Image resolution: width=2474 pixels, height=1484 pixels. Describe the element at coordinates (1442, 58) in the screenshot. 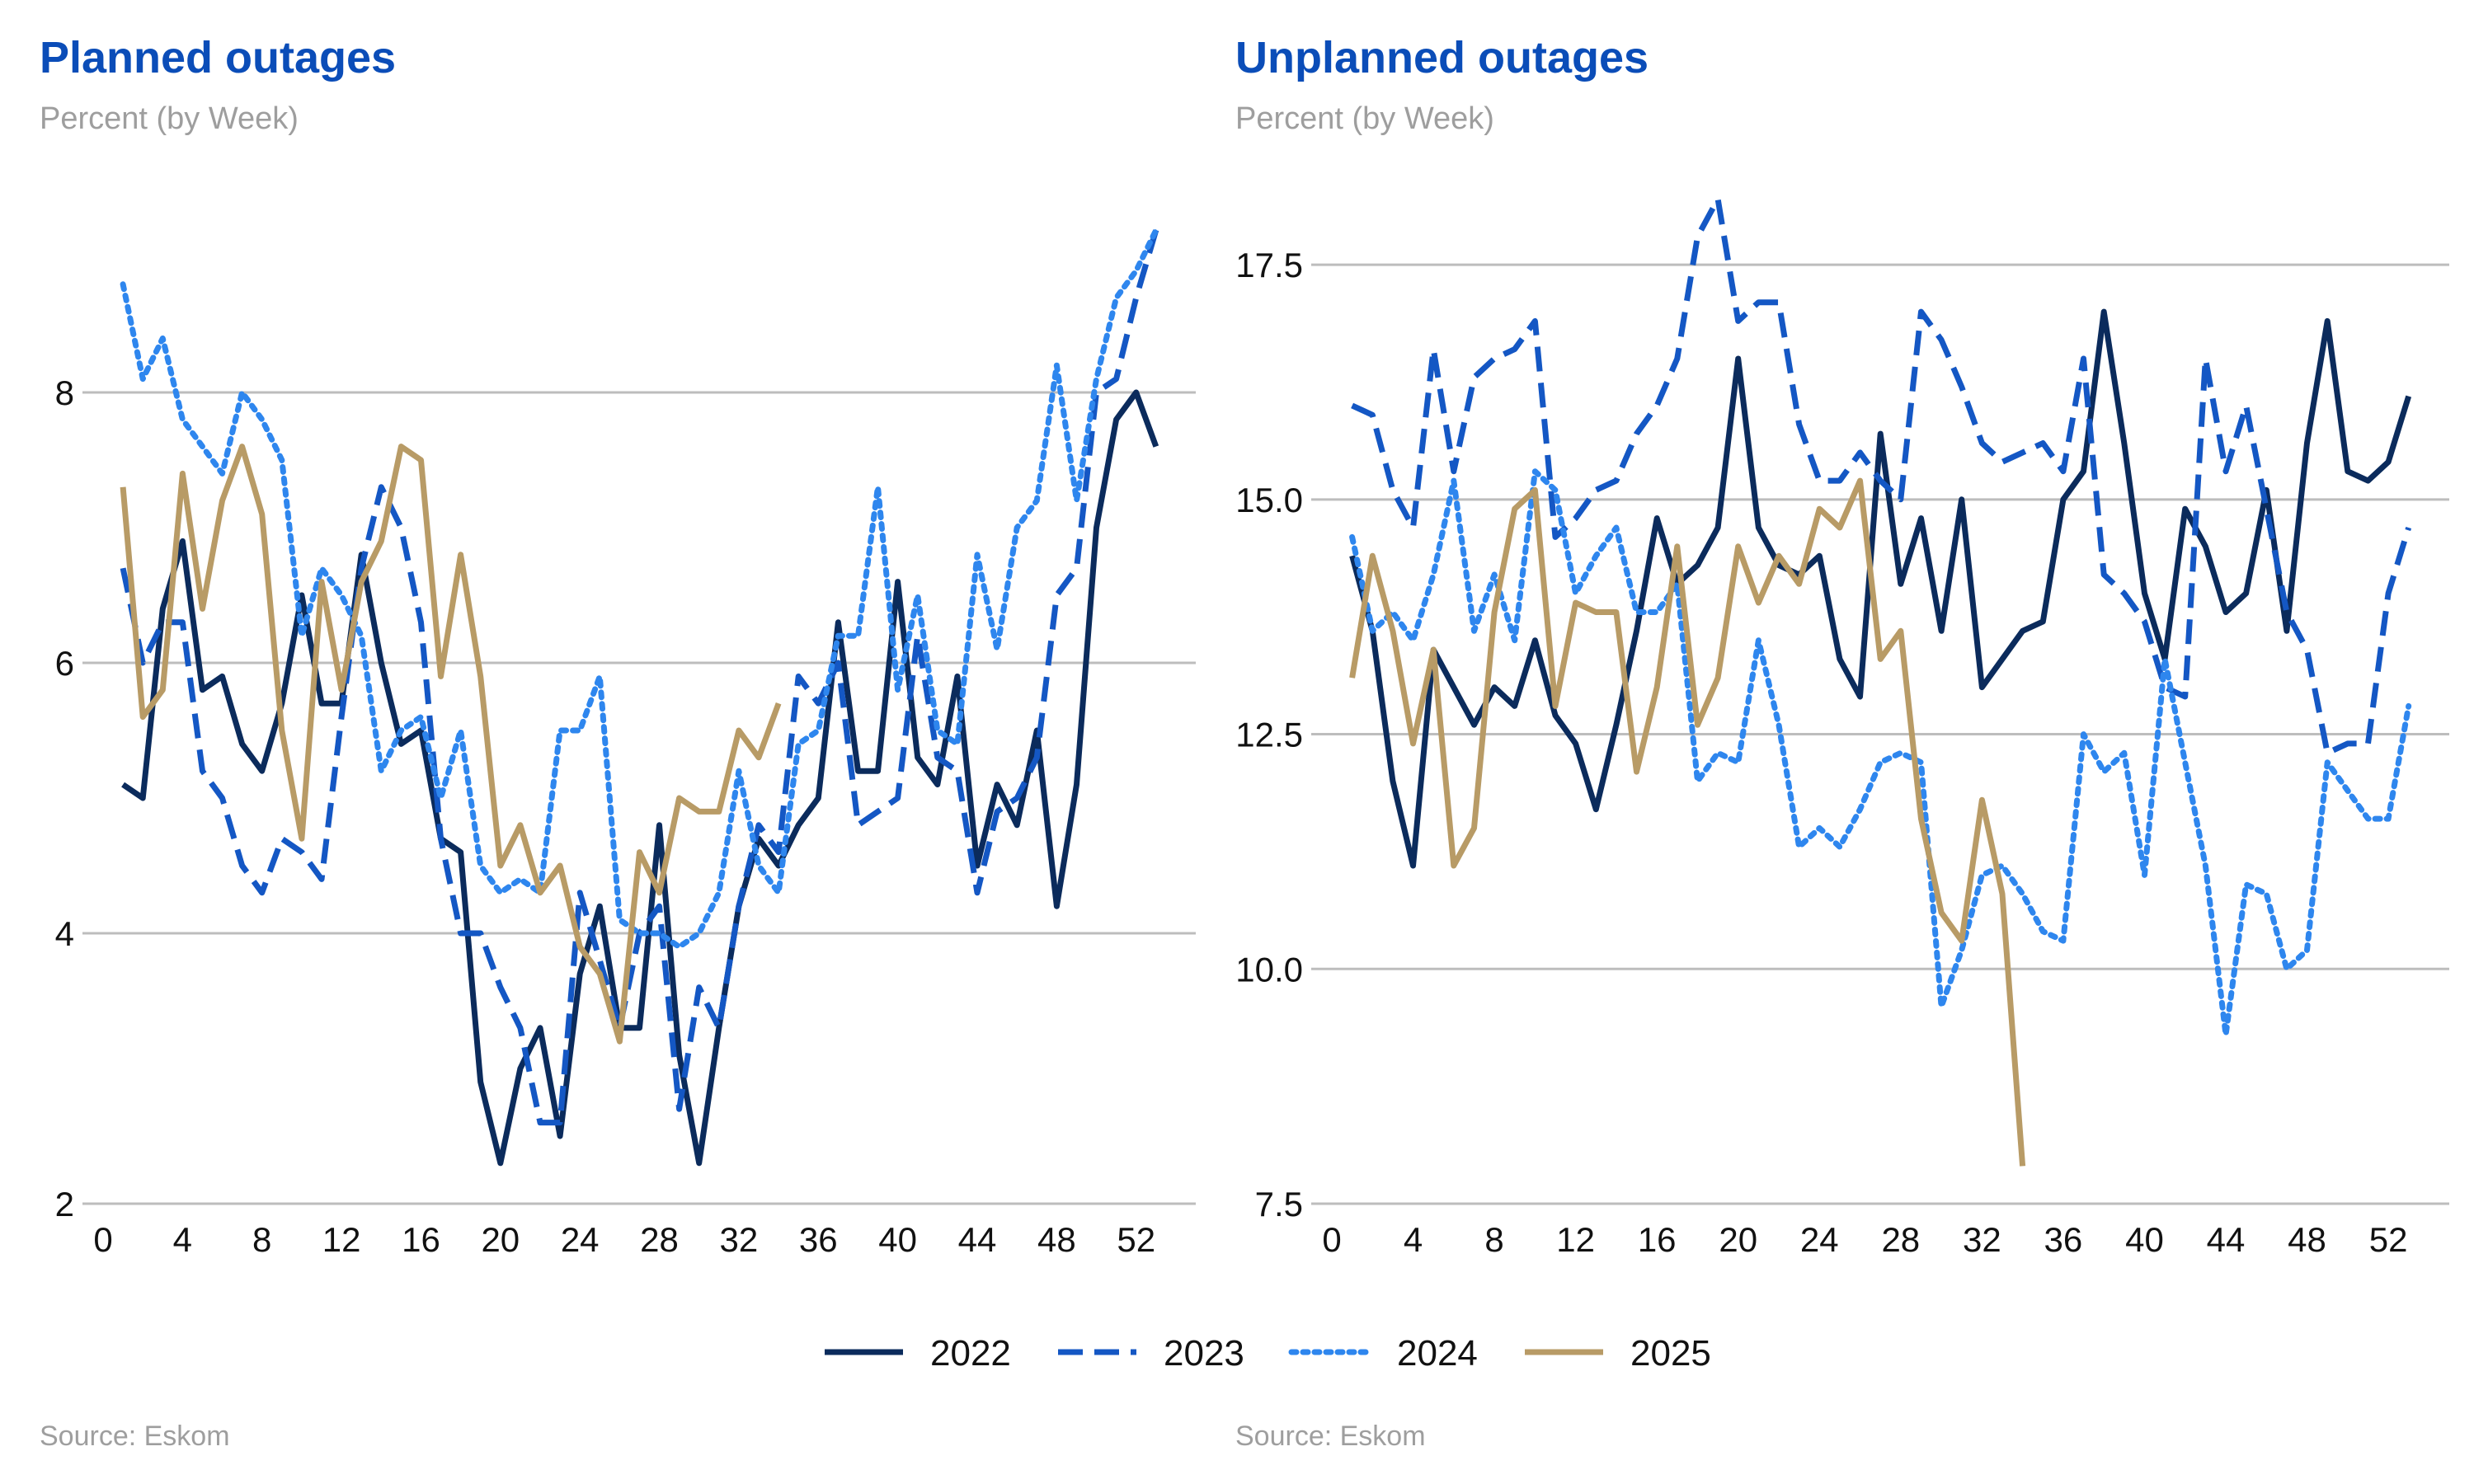

I see `chart-title: Unplanned outages` at that location.